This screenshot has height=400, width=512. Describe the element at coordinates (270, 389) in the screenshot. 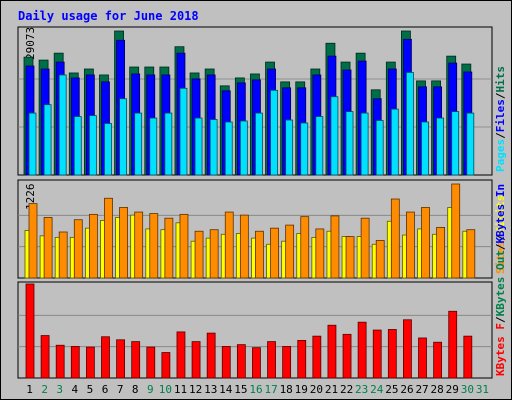

I see `x-tick-label: 17` at that location.